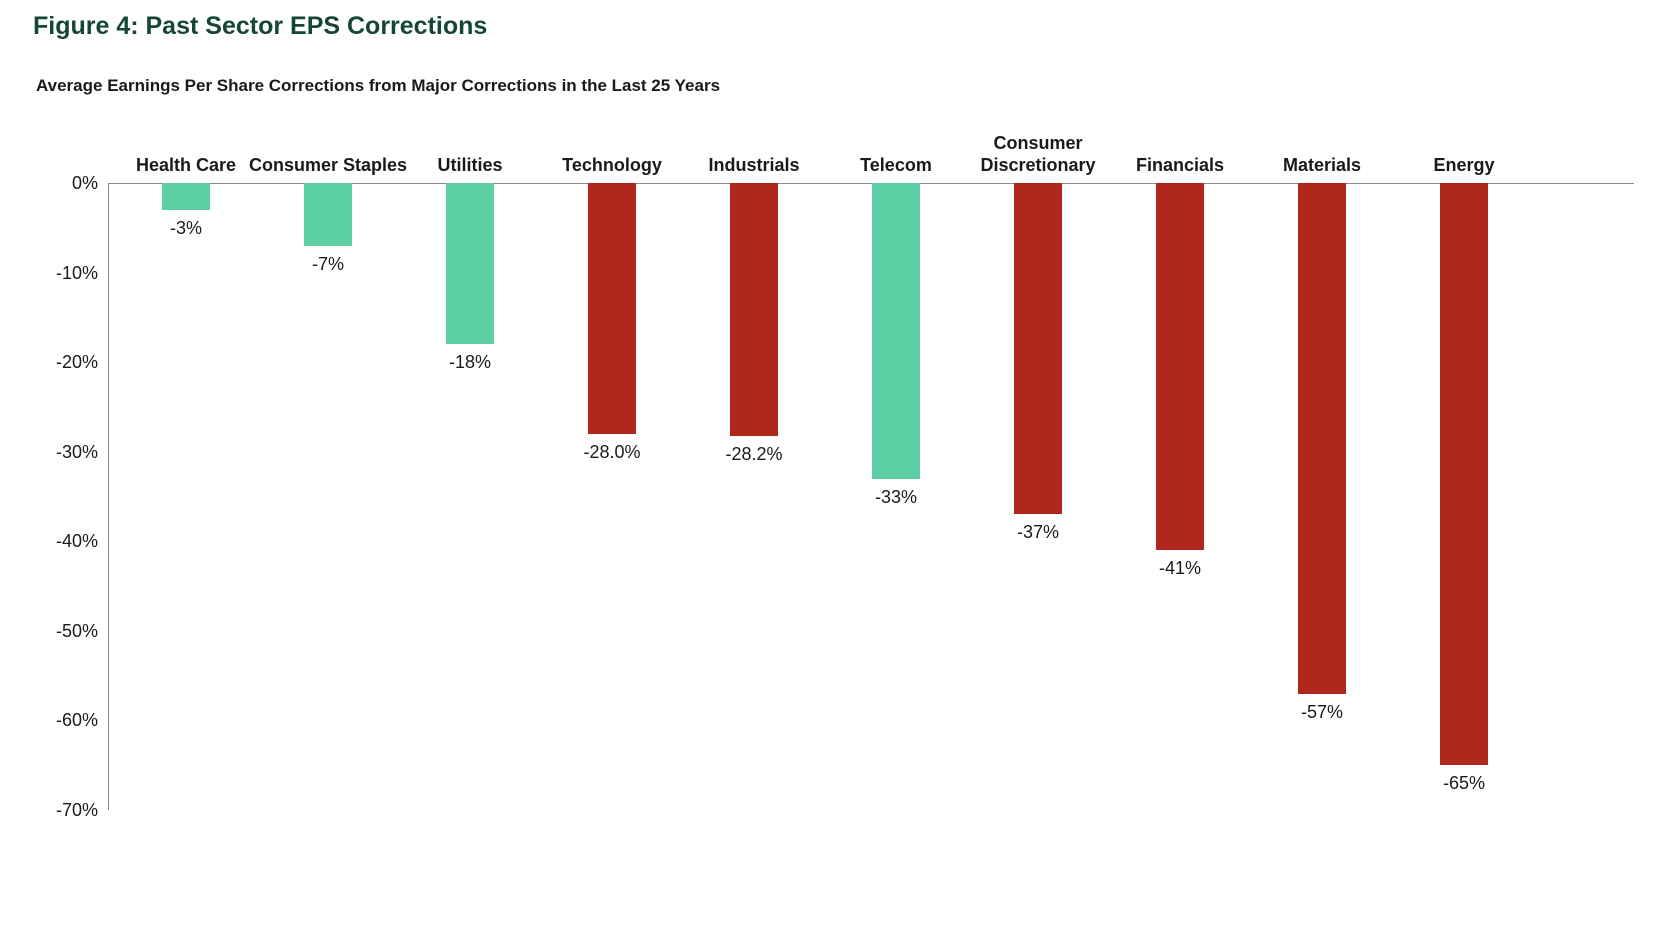 The height and width of the screenshot is (930, 1662). Describe the element at coordinates (108, 496) in the screenshot. I see `y-axis-line` at that location.